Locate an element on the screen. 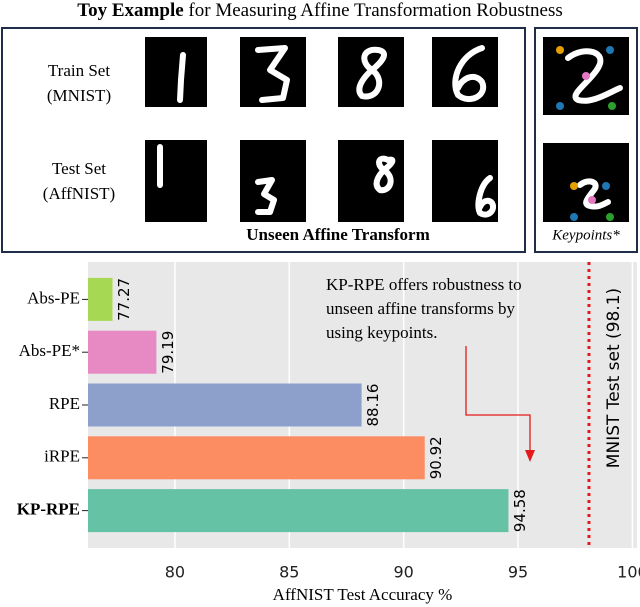  x-tick-label: 90 is located at coordinates (403, 572).